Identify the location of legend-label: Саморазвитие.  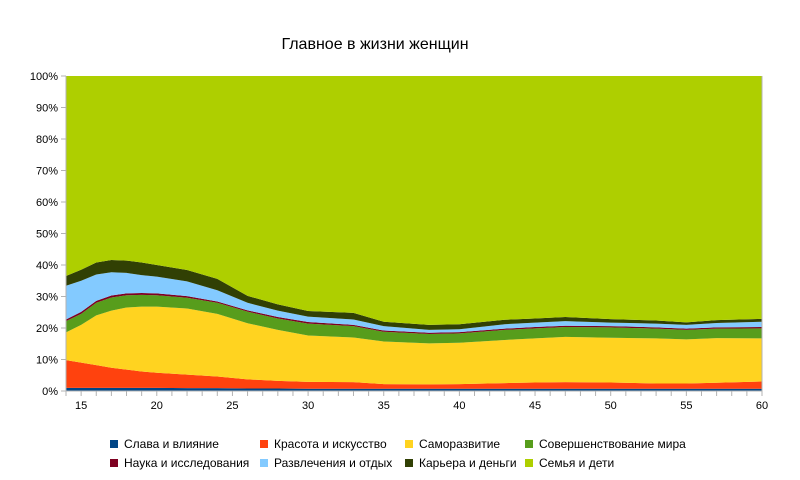
(460, 444).